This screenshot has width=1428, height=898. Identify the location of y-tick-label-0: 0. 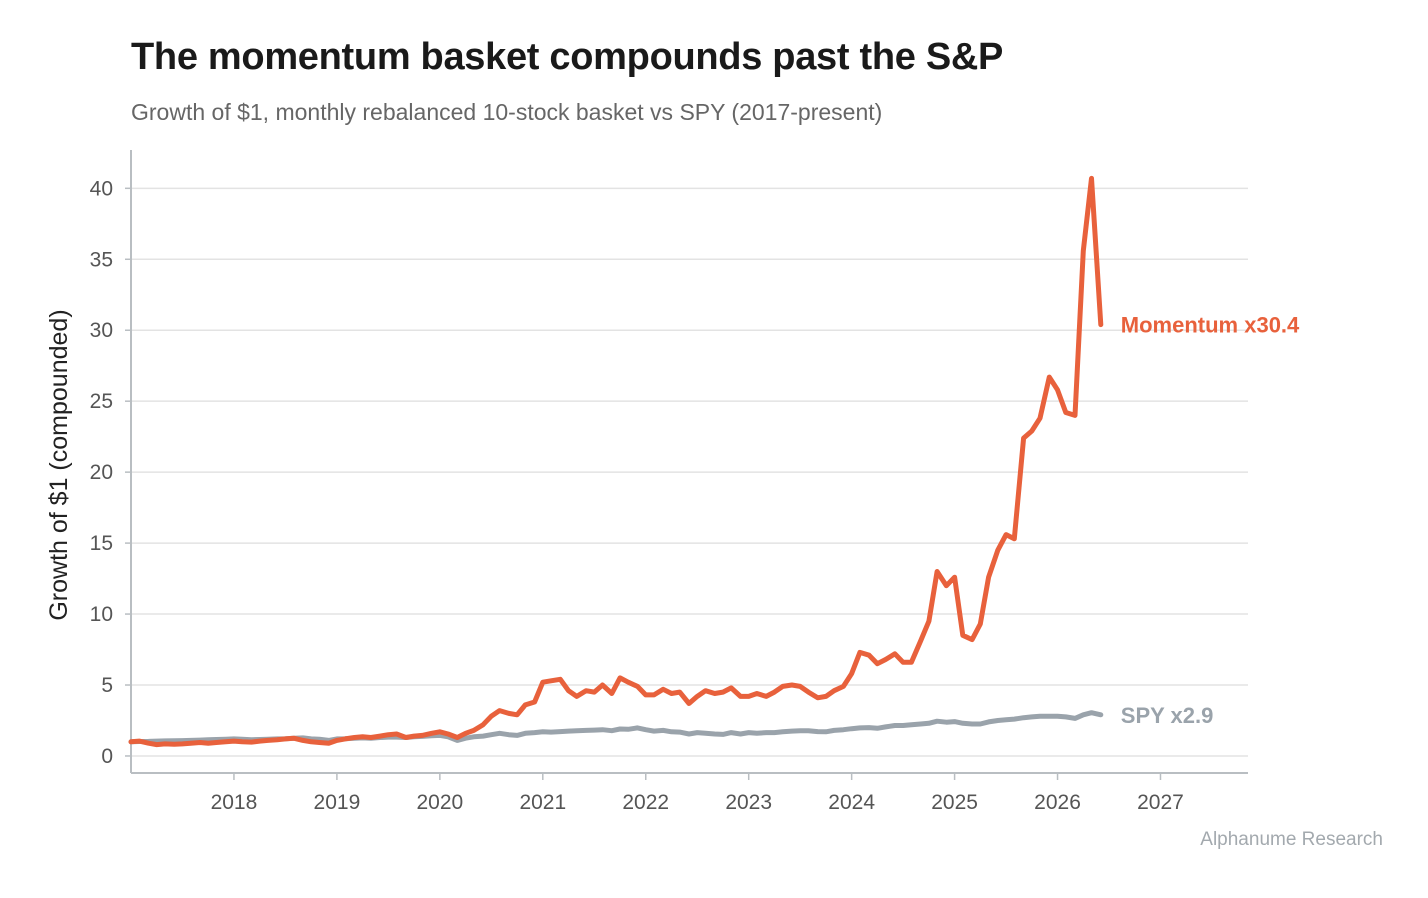
(107, 756).